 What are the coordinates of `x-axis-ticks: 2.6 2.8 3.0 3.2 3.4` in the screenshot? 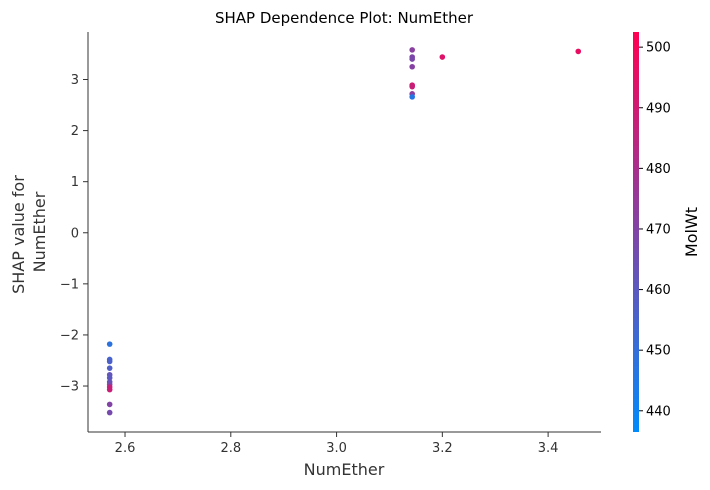 It's located at (337, 444).